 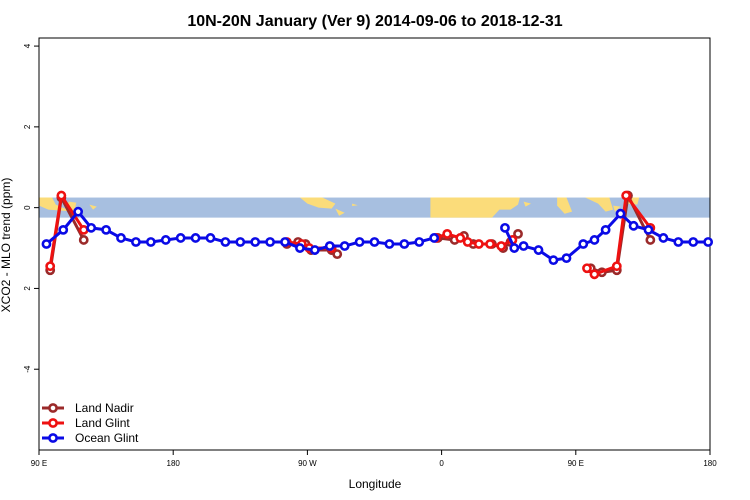 What do you see at coordinates (102, 423) in the screenshot?
I see `legend-label: Land Glint` at bounding box center [102, 423].